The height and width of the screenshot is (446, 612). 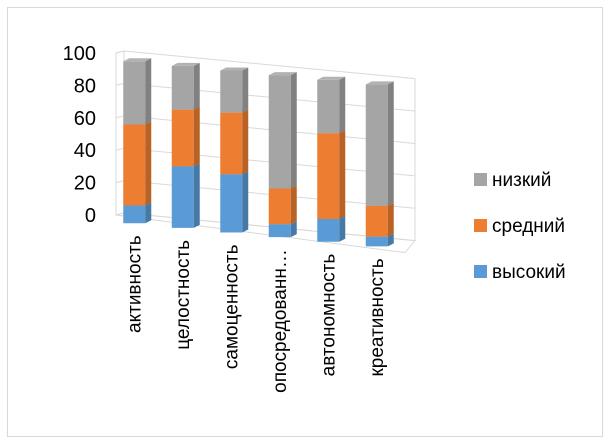 What do you see at coordinates (85, 151) in the screenshot?
I see `y-tick-label: 40` at bounding box center [85, 151].